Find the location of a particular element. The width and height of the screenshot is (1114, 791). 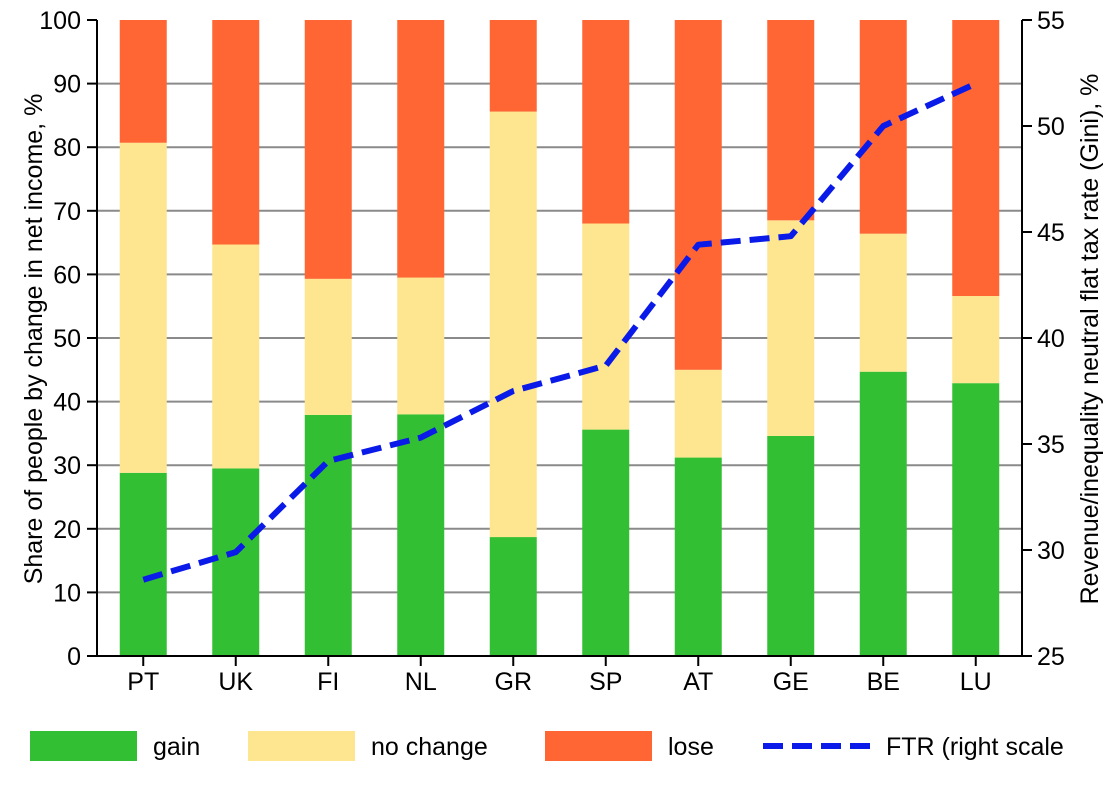

bar-gain-GE is located at coordinates (791, 545).